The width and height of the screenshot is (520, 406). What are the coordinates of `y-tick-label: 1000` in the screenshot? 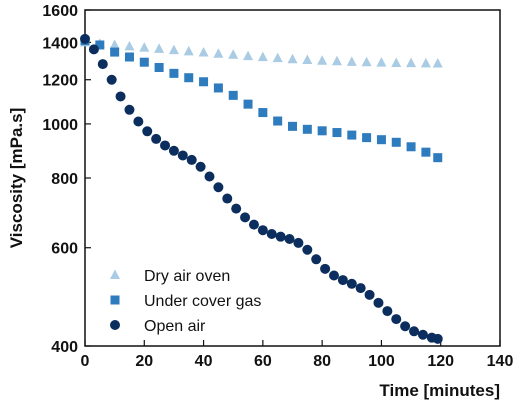 It's located at (60, 125).